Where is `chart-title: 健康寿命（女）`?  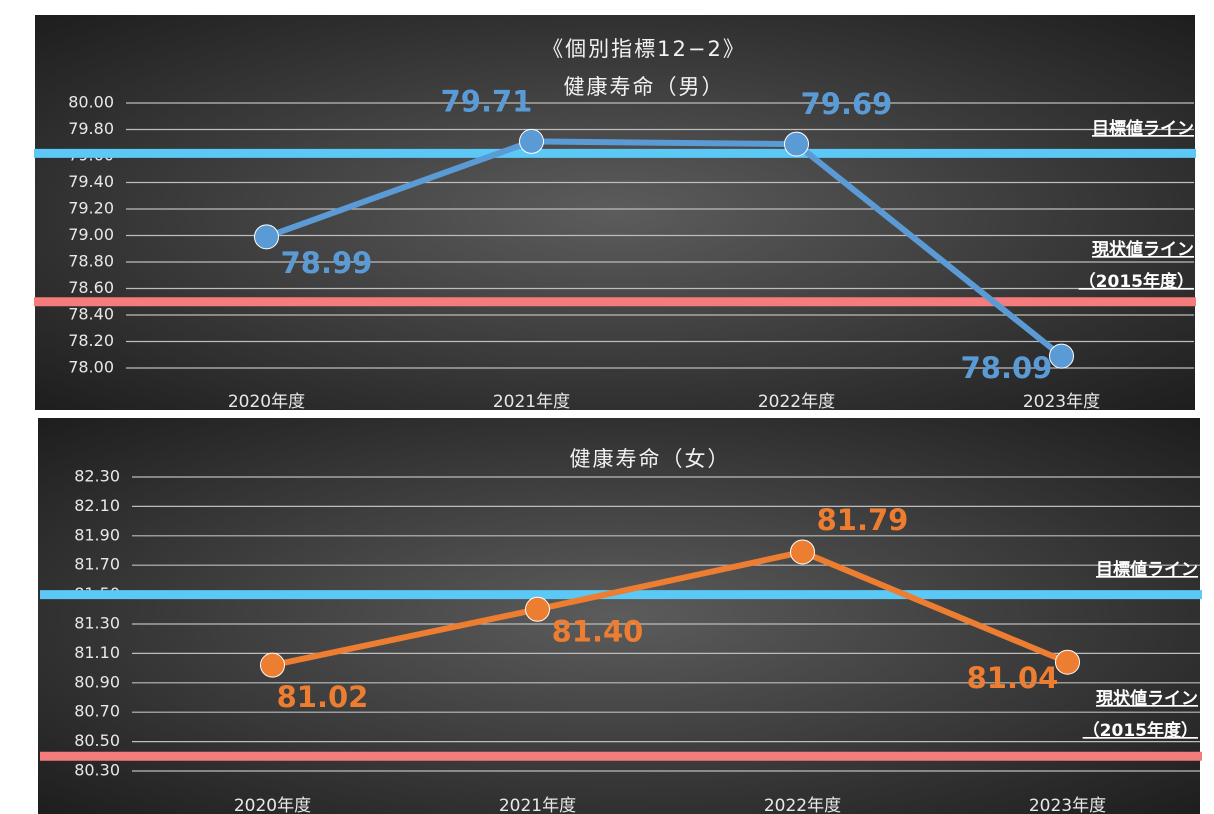
chart-title: 健康寿命（女） is located at coordinates (650, 459).